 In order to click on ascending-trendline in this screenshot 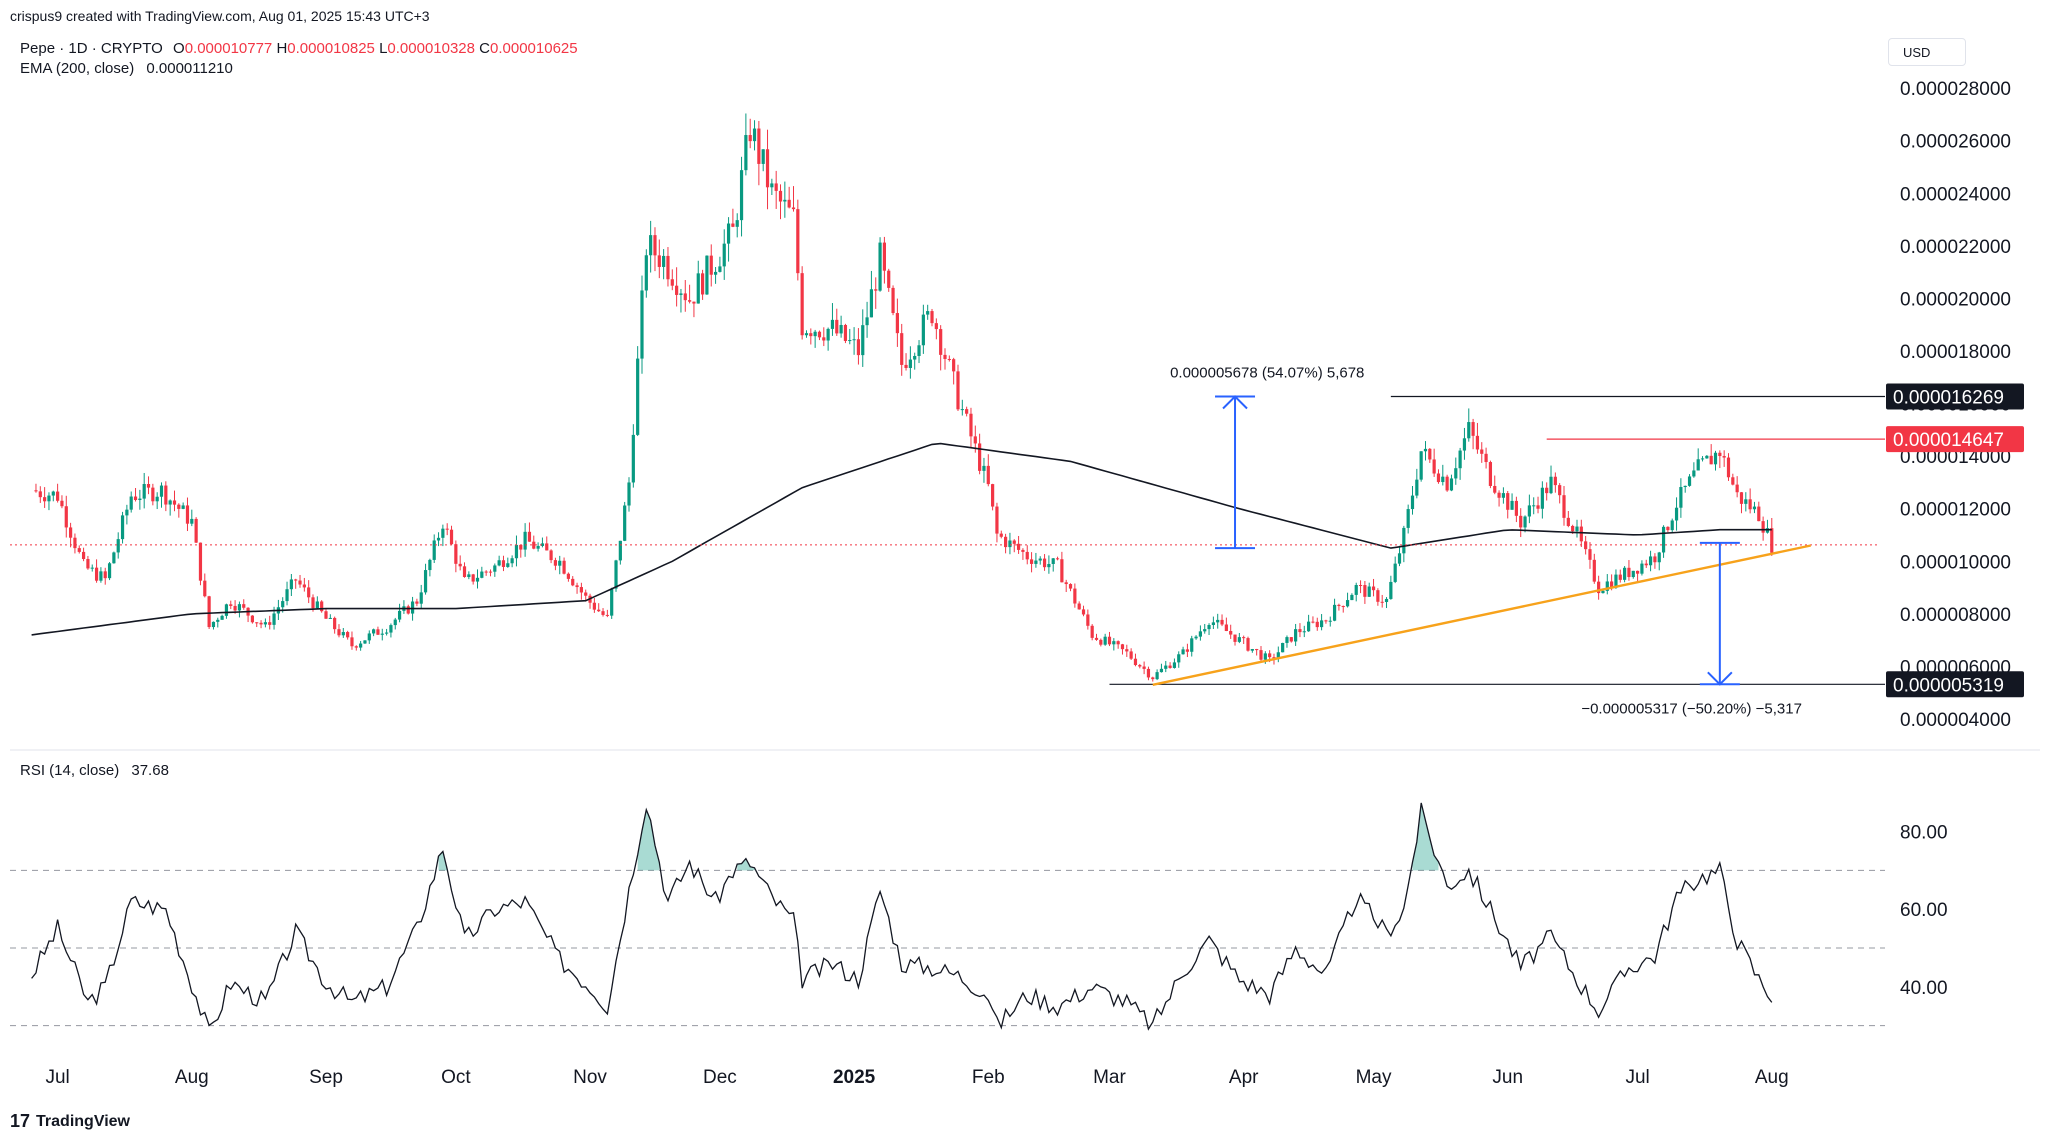, I will do `click(1481, 615)`.